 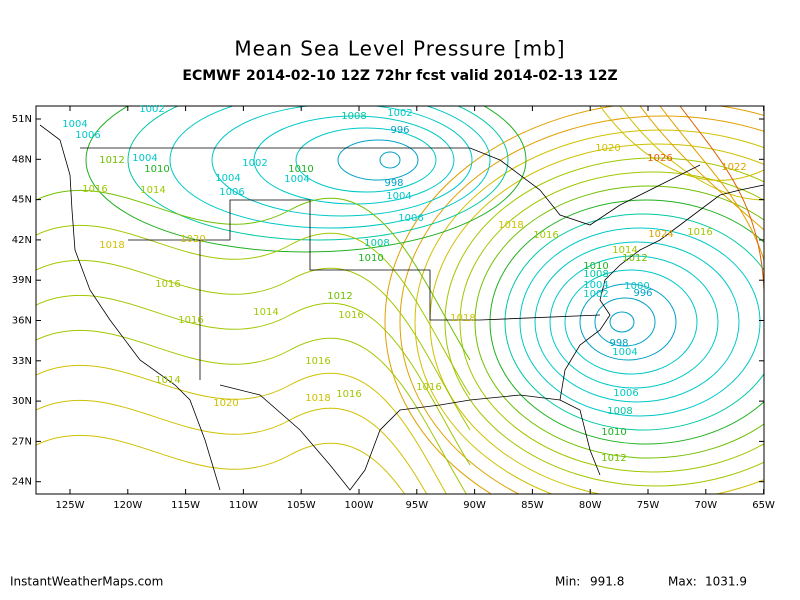 What do you see at coordinates (726, 582) in the screenshot?
I see `max-value: 1031.9` at bounding box center [726, 582].